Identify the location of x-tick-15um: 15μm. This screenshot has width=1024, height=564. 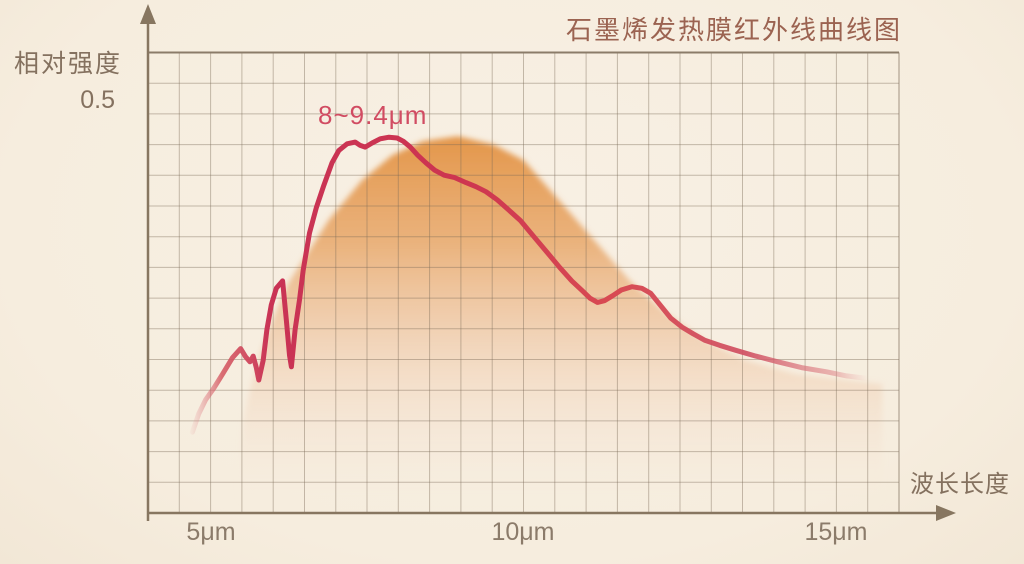
(836, 532).